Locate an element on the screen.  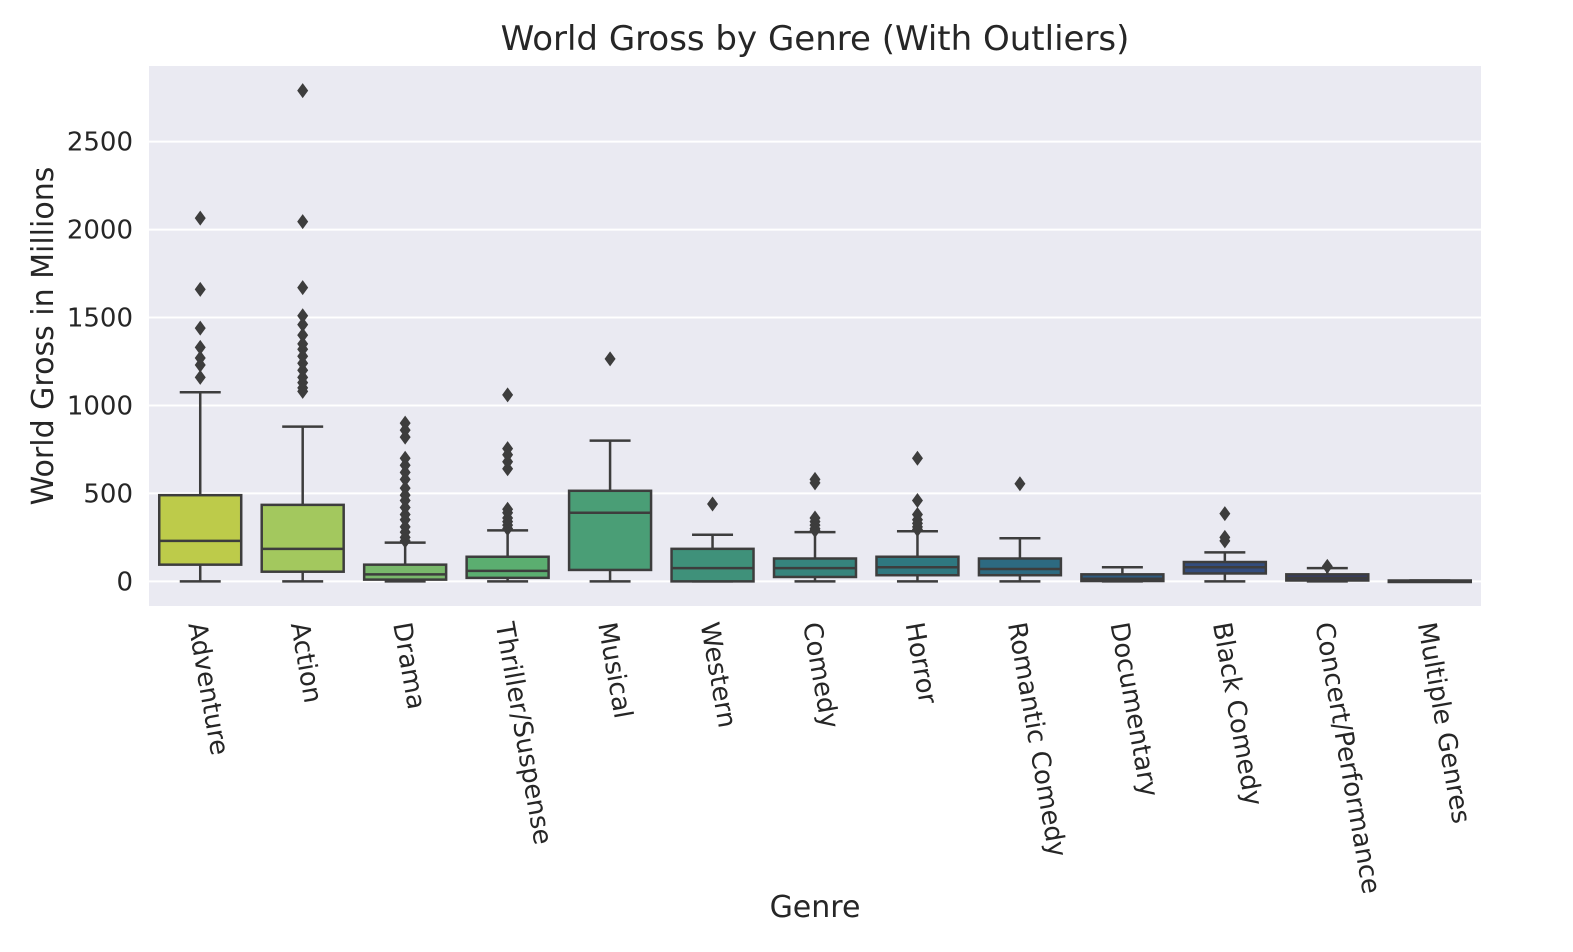
x-tick-label: Thriller/Suspense is located at coordinates (523, 733).